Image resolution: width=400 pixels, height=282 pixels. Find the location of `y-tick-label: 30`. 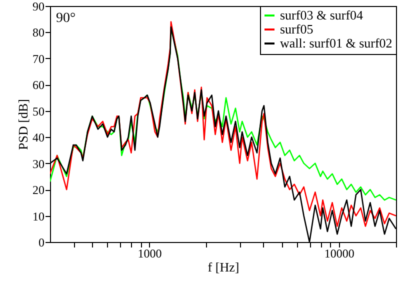

y-tick-label: 30 is located at coordinates (38, 163).